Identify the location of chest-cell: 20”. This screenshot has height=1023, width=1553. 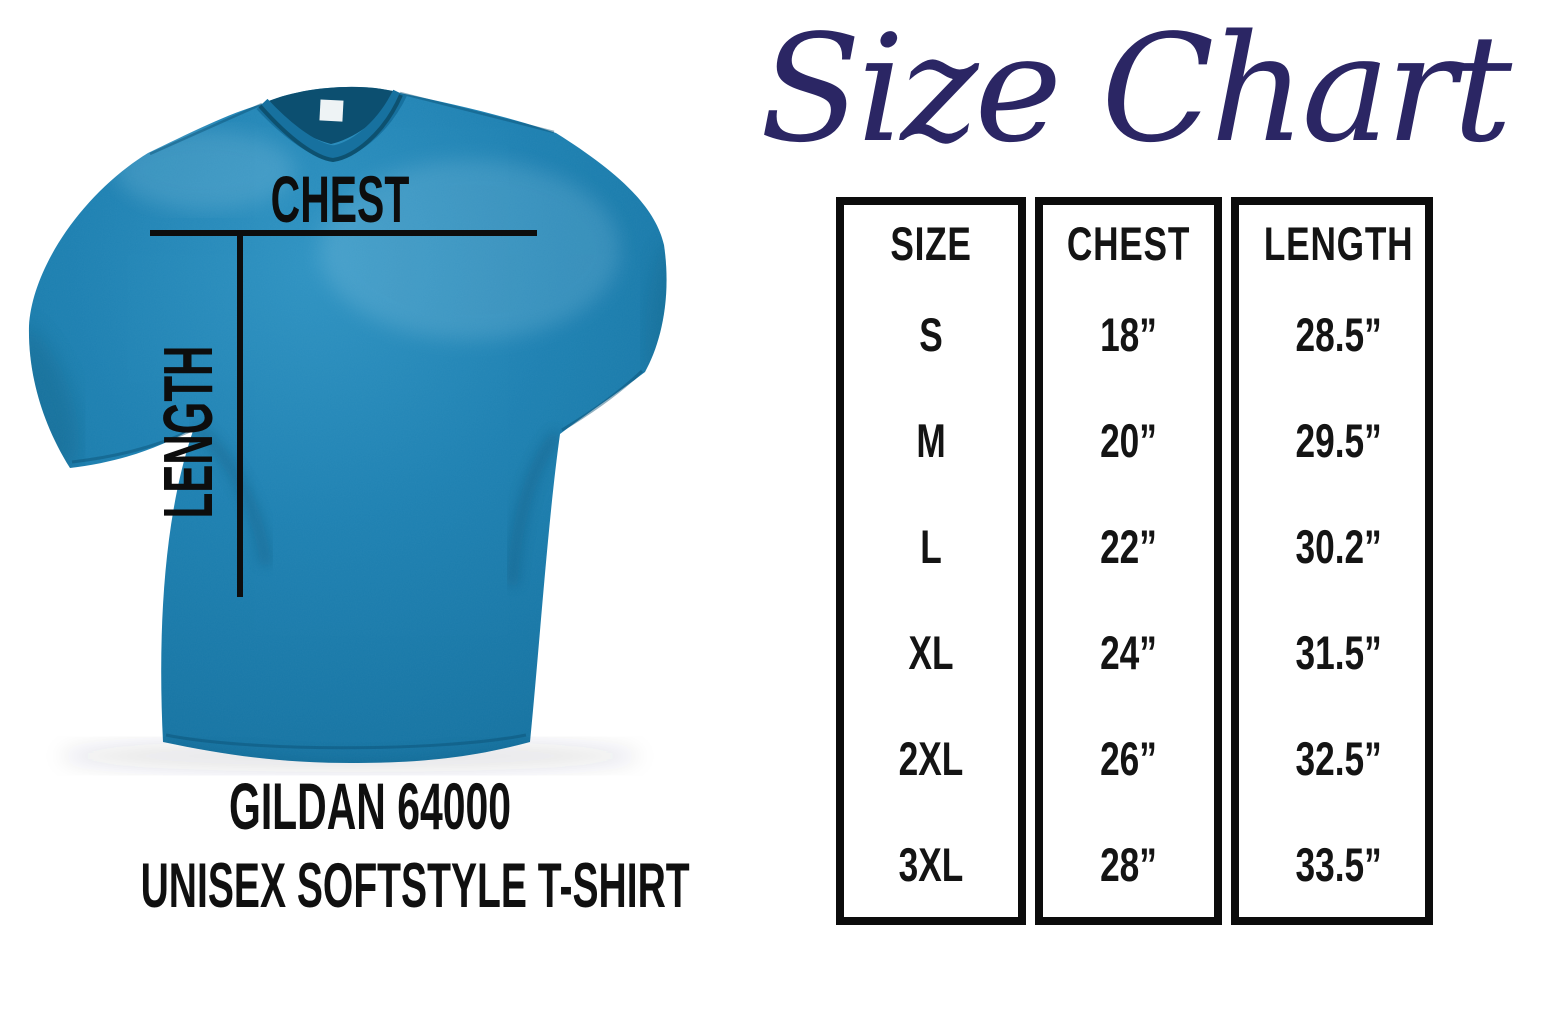
(1128, 440).